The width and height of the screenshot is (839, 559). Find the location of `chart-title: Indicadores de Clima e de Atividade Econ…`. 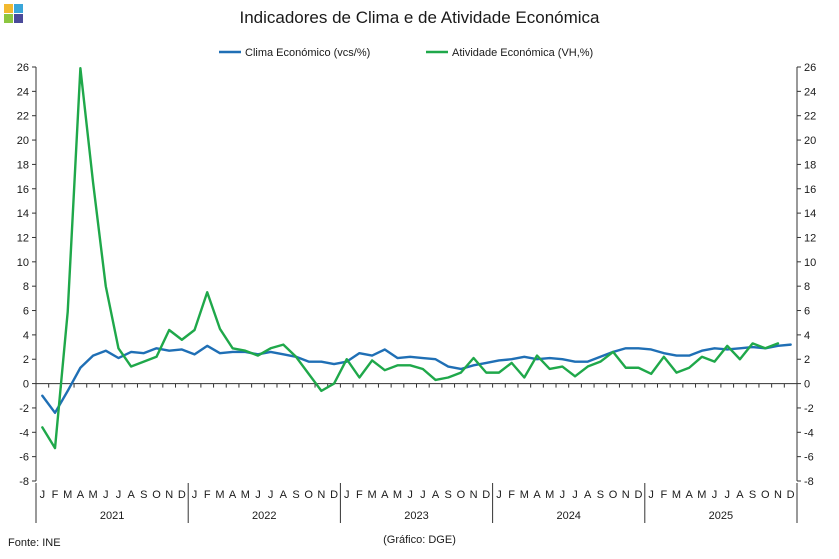

chart-title: Indicadores de Clima e de Atividade Econ… is located at coordinates (419, 17).